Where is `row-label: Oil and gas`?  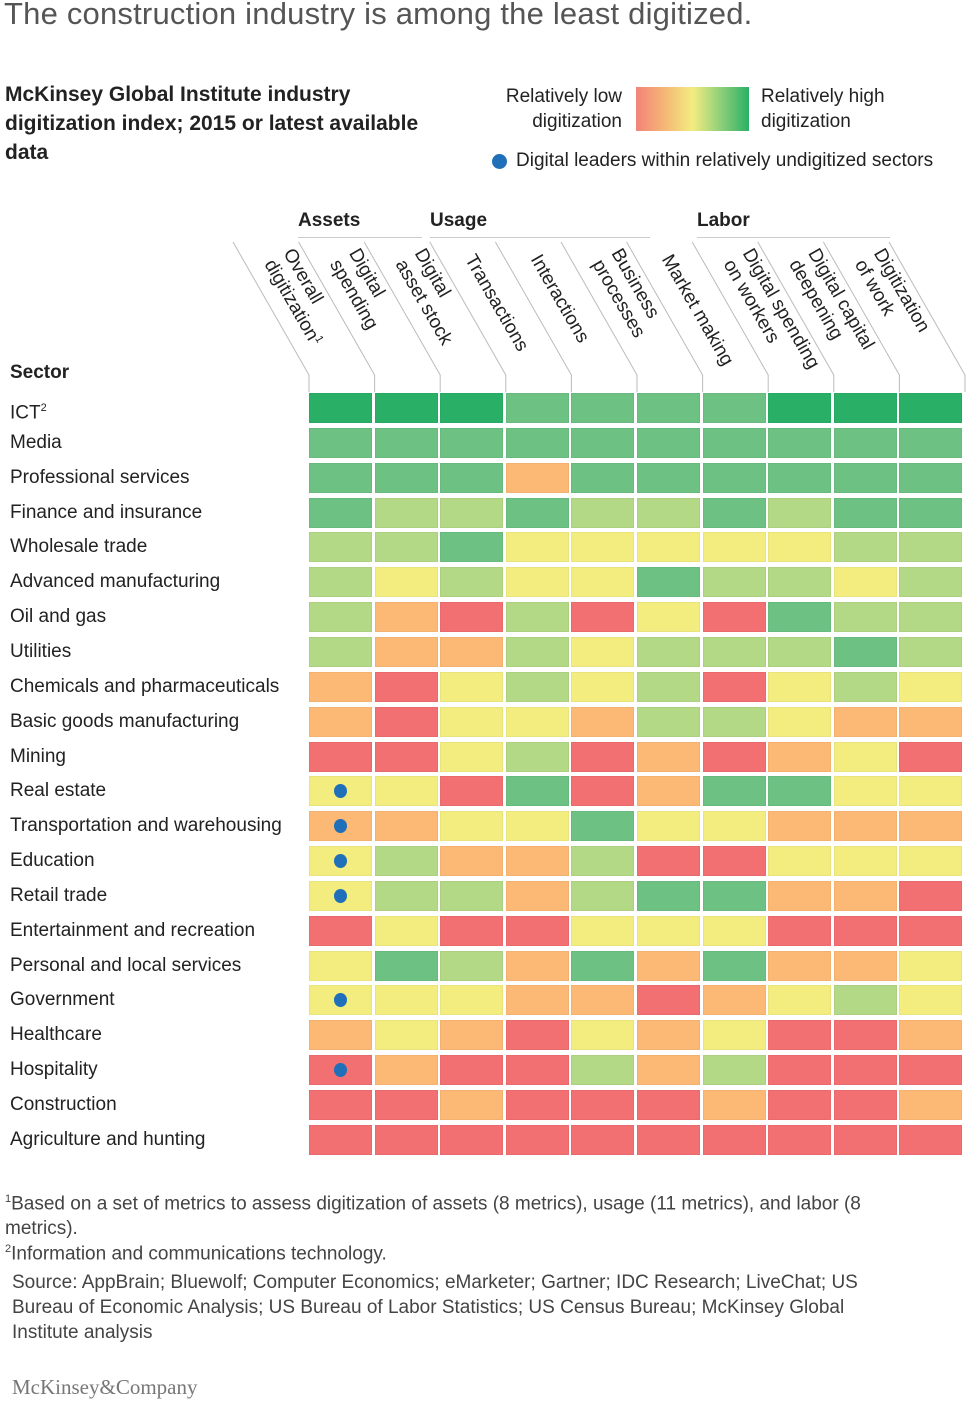
row-label: Oil and gas is located at coordinates (58, 617).